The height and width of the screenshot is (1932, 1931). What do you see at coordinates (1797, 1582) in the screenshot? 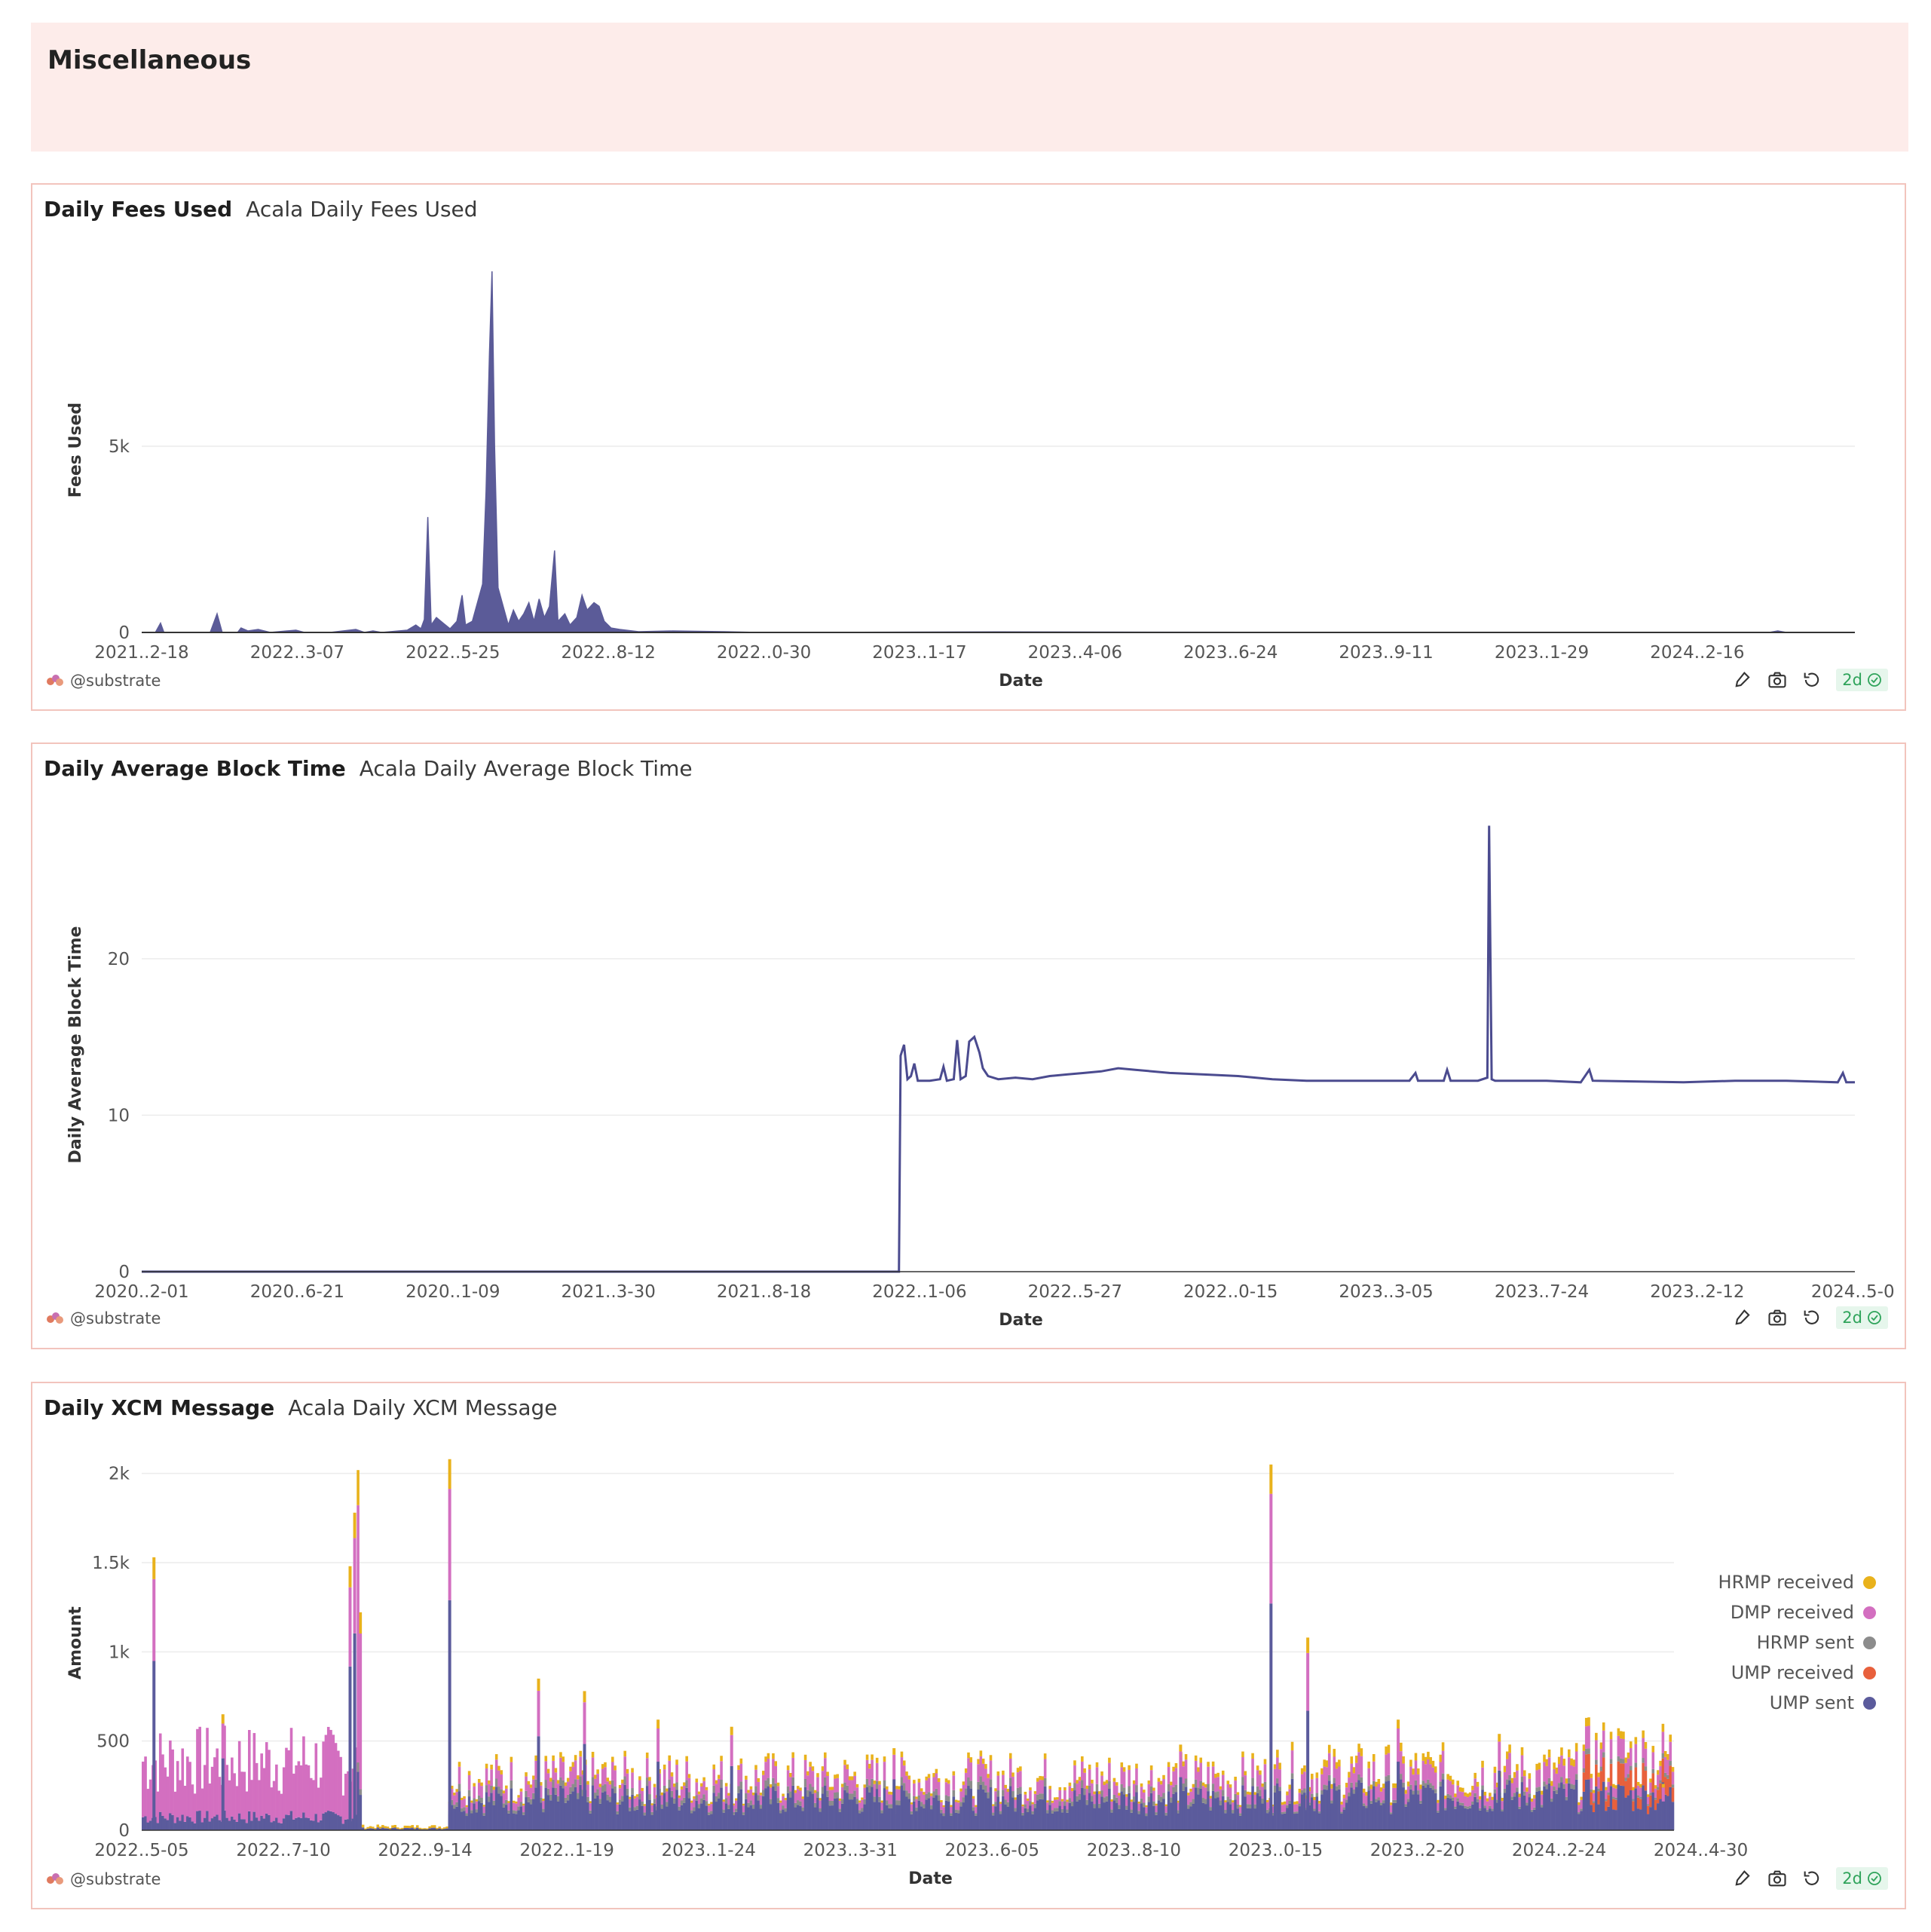
I see `legend-item: HRMP received` at bounding box center [1797, 1582].